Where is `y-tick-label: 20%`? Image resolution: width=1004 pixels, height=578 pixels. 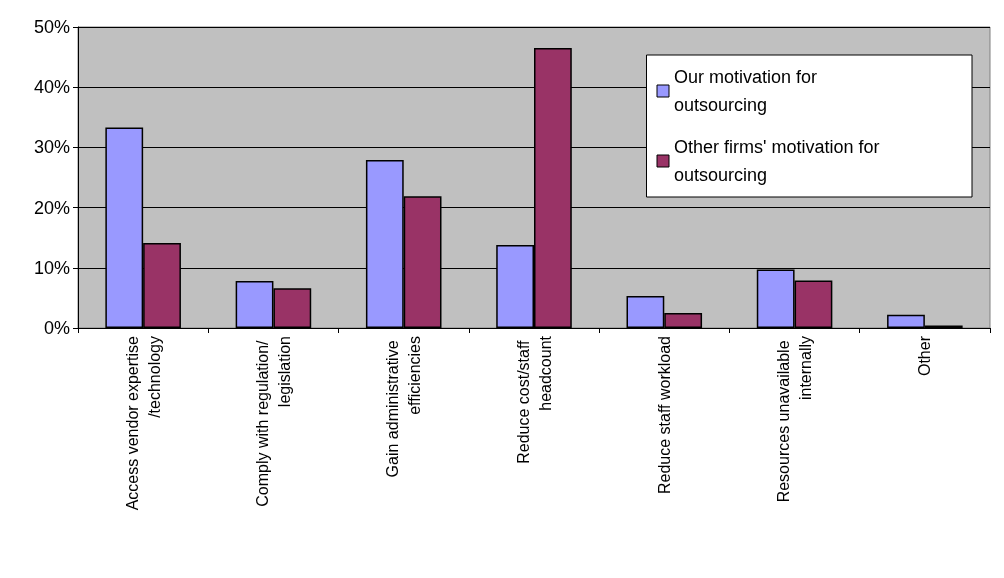 y-tick-label: 20% is located at coordinates (51, 207).